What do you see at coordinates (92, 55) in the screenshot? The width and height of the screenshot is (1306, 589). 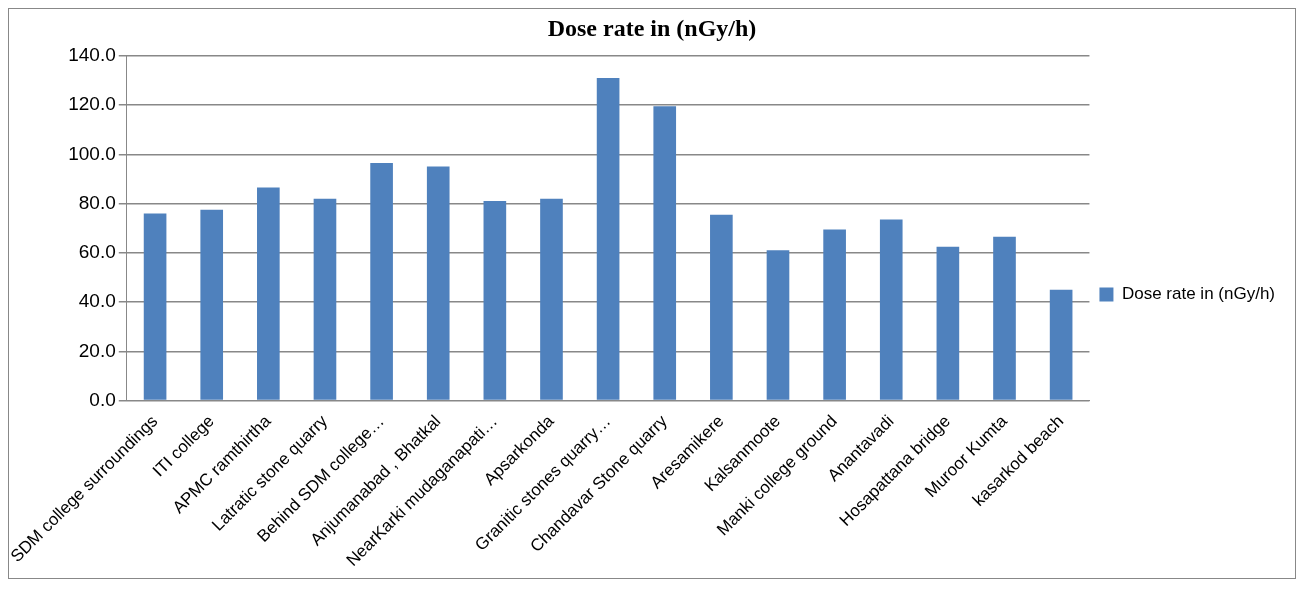 I see `y-tick-label: 140.0` at bounding box center [92, 55].